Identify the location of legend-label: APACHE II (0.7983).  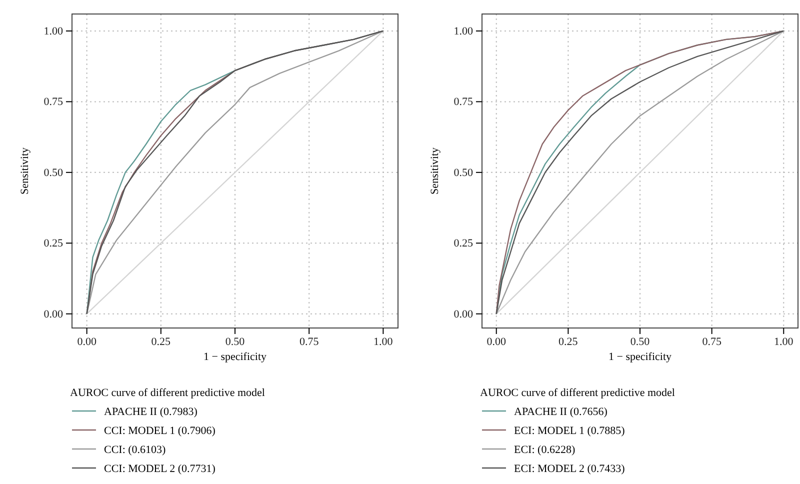
(151, 412).